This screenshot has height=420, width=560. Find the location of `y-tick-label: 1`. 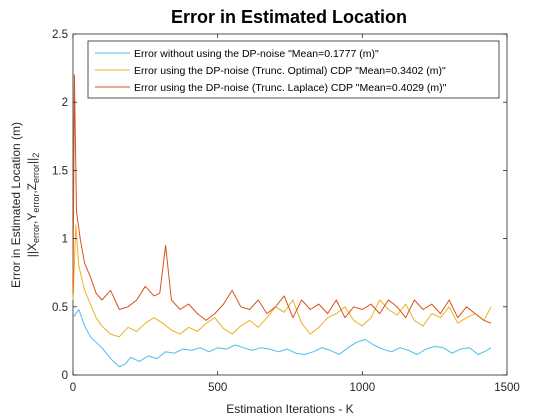

y-tick-label: 1 is located at coordinates (65, 240).